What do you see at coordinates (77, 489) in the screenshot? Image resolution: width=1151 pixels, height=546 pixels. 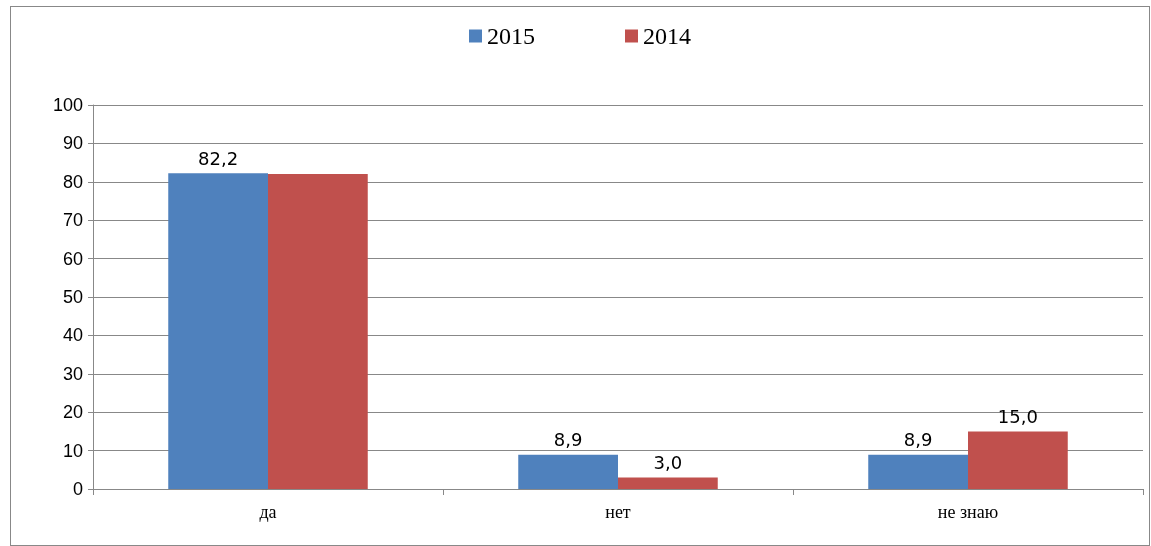 I see `y-tick-label: 0` at bounding box center [77, 489].